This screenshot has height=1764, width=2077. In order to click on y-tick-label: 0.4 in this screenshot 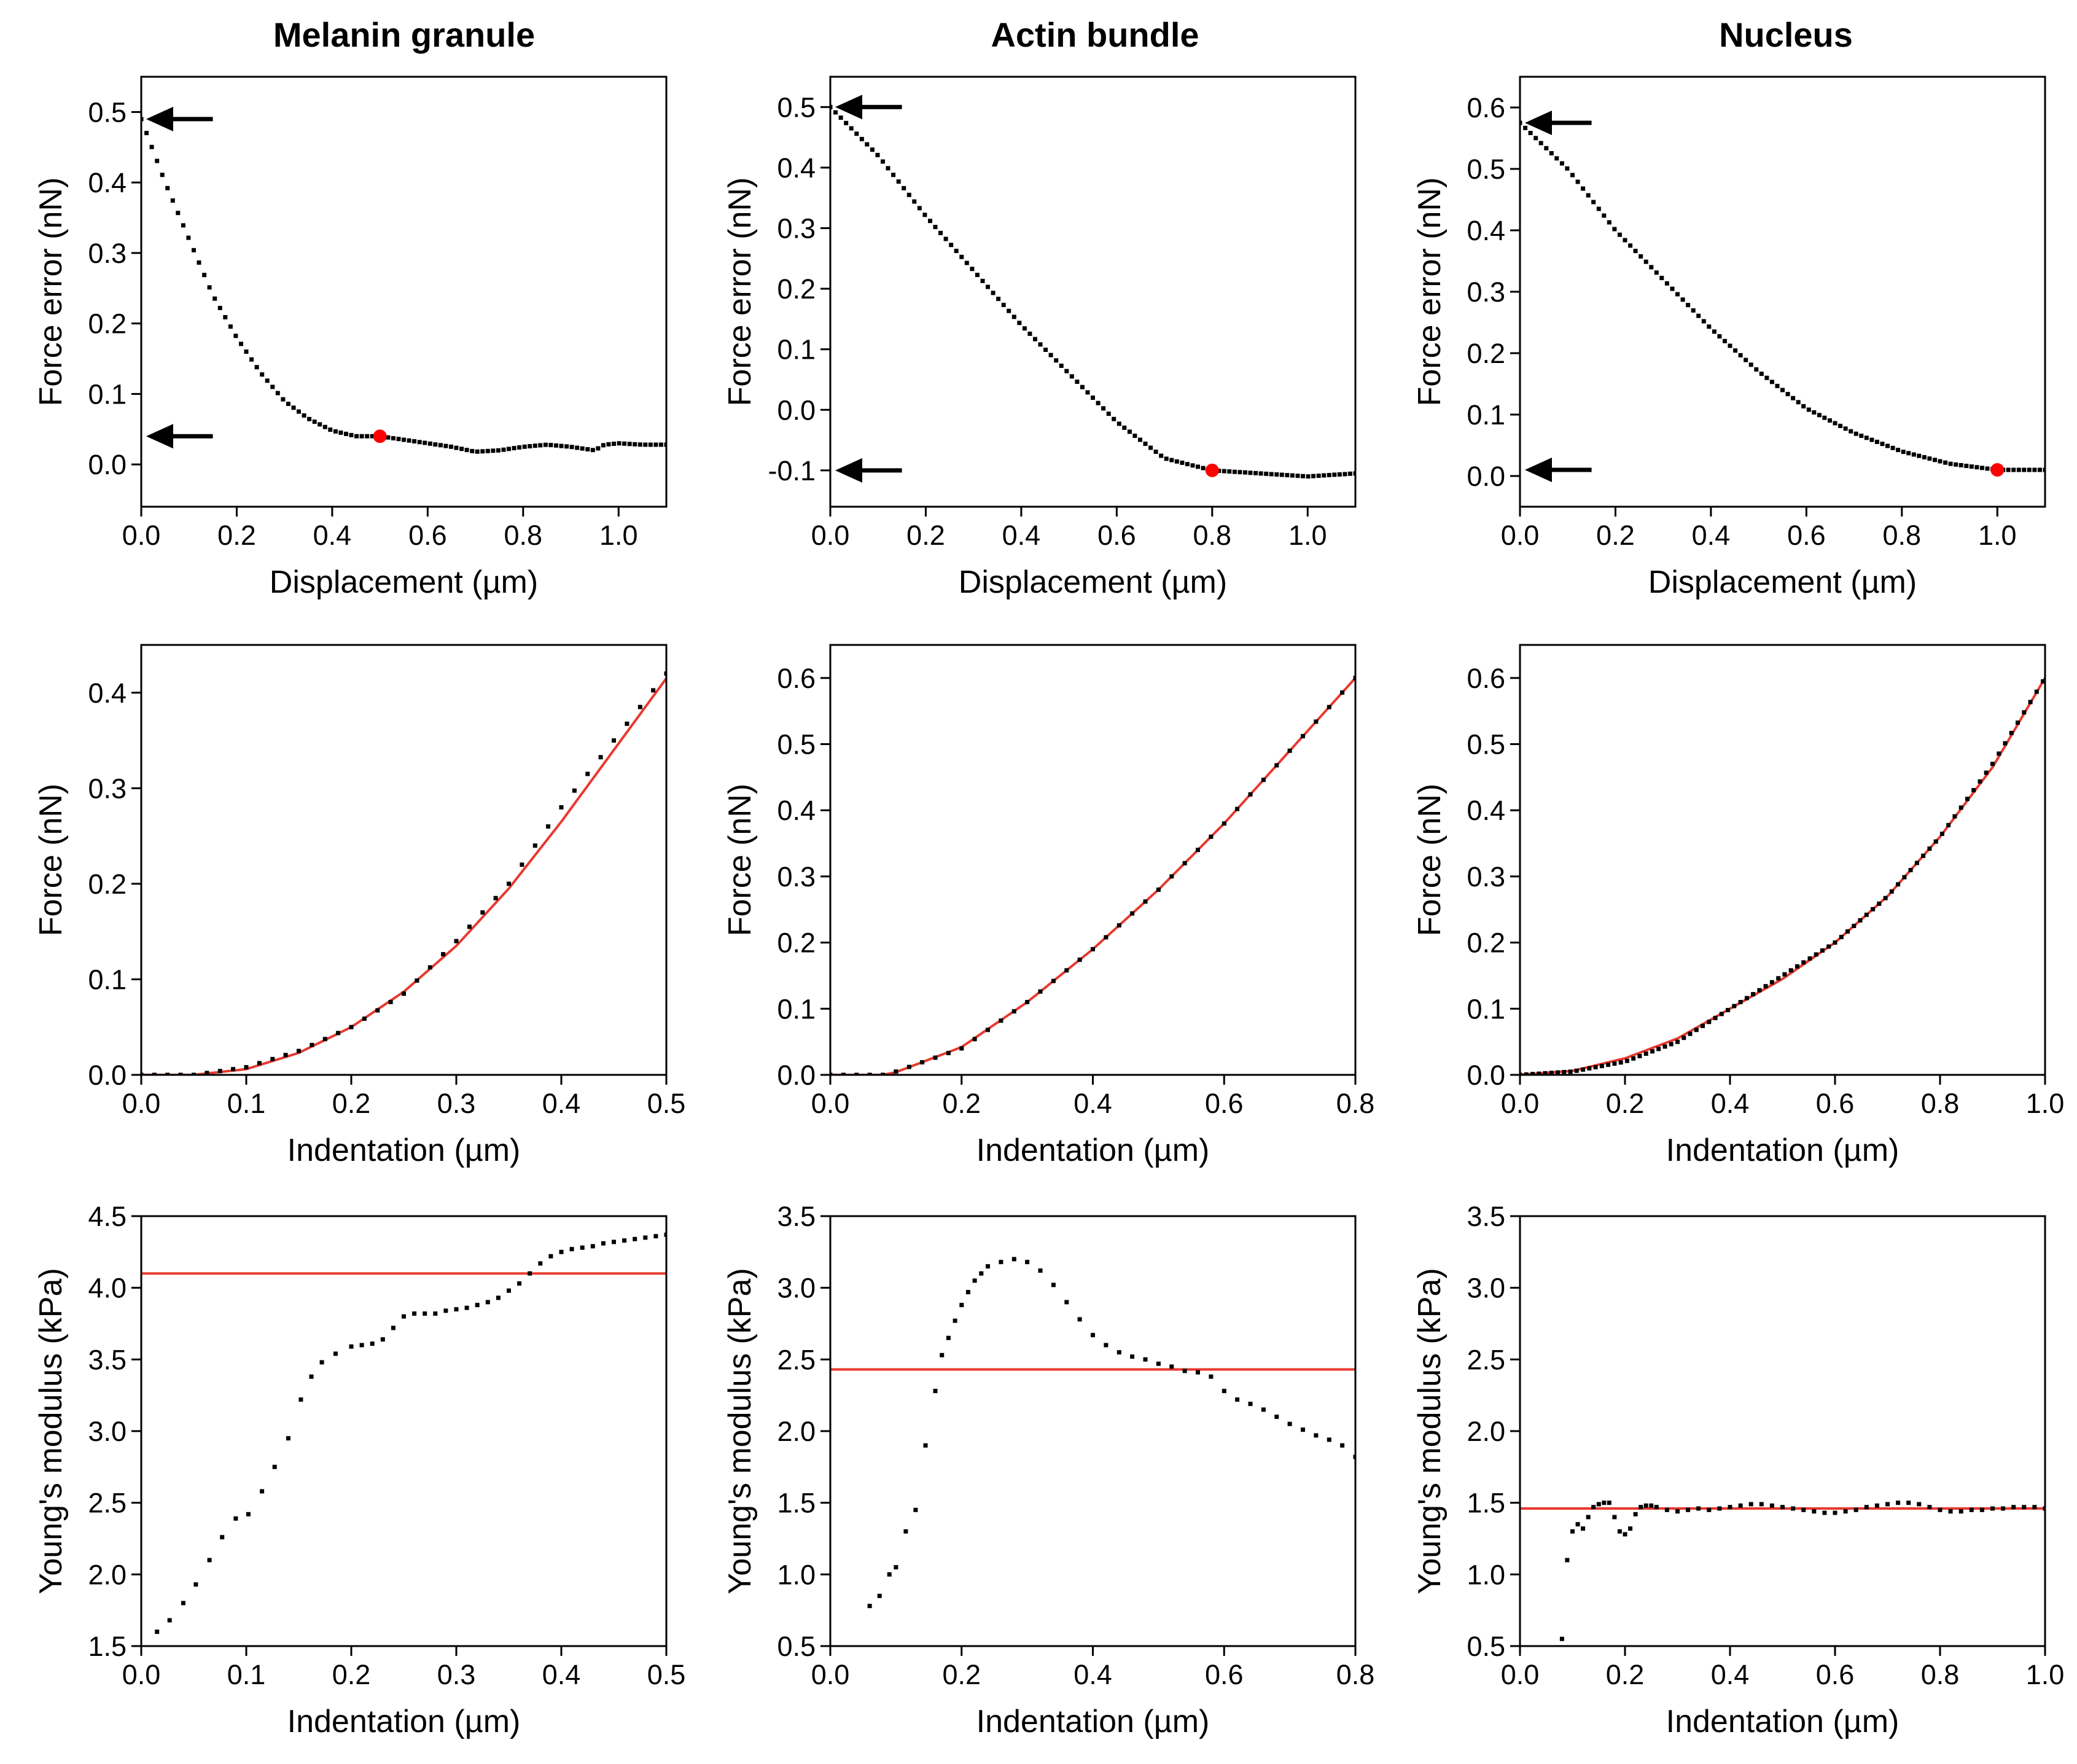, I will do `click(1486, 810)`.